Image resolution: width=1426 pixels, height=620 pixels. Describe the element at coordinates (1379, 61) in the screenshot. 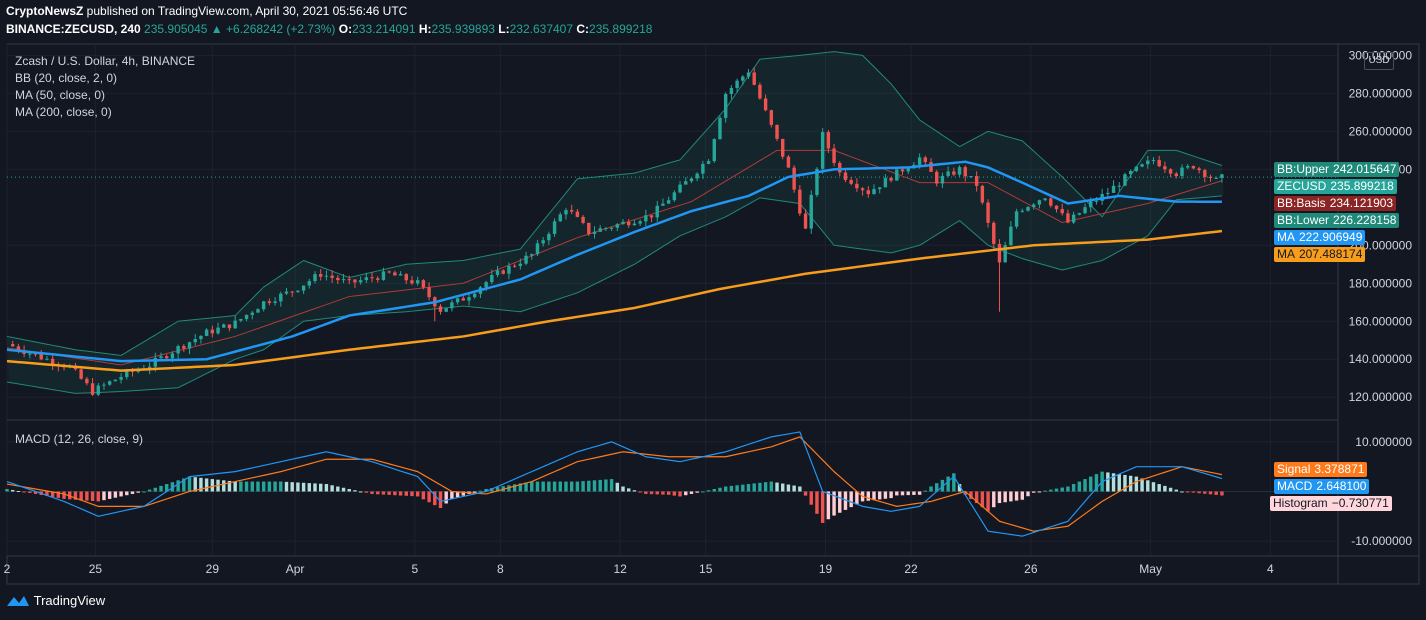

I see `currency-label: USD` at that location.